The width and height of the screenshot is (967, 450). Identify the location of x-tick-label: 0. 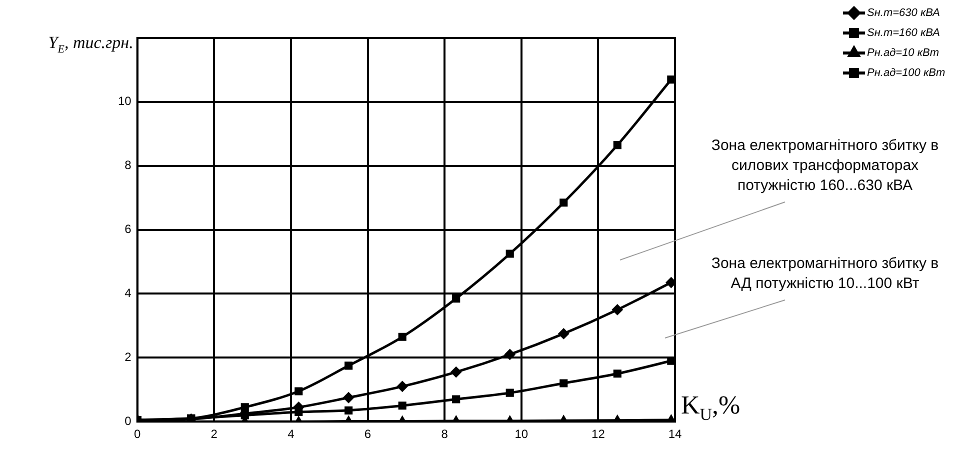
(138, 434).